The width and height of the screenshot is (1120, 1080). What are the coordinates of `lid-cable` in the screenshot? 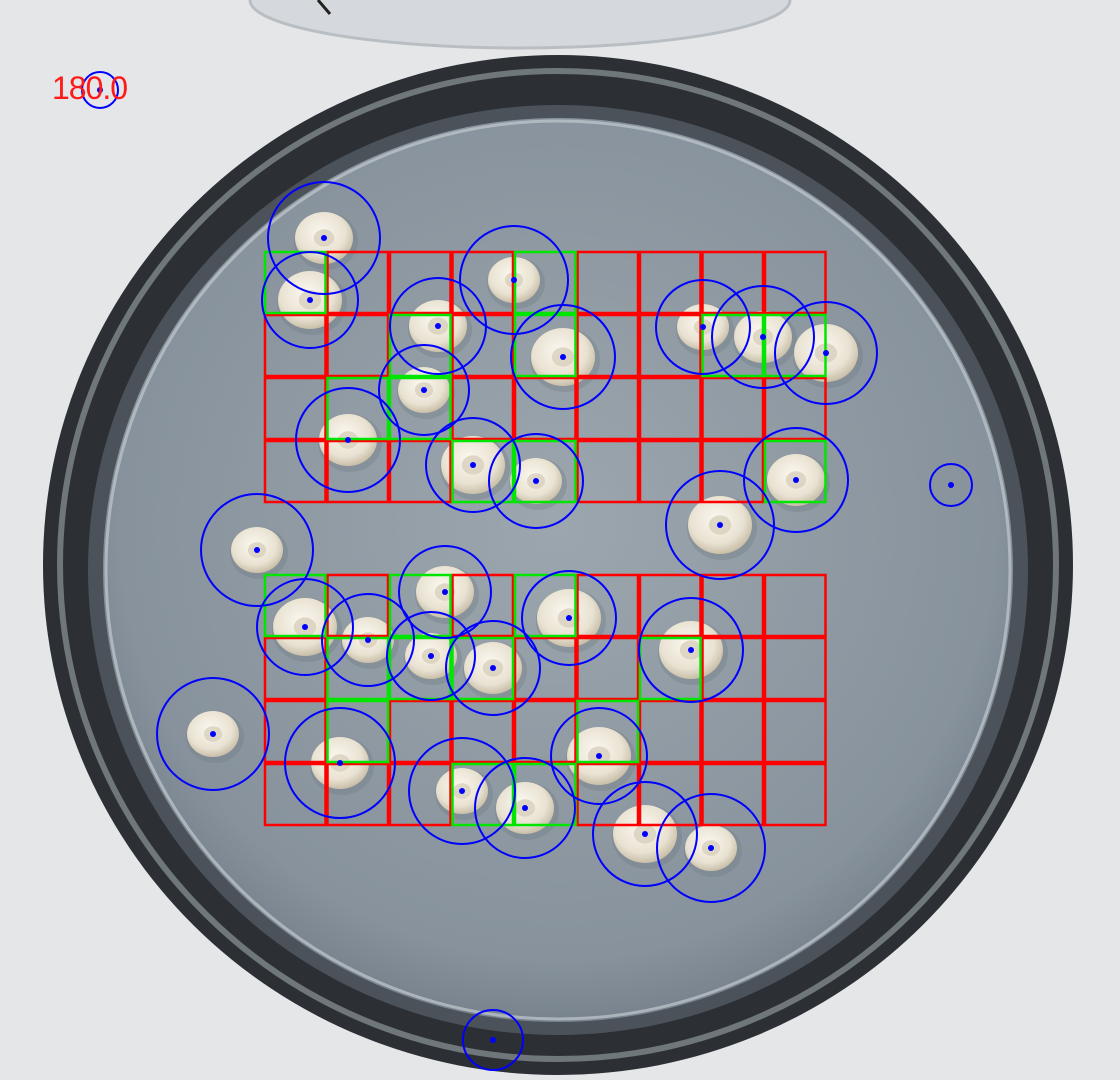 It's located at (324, 7).